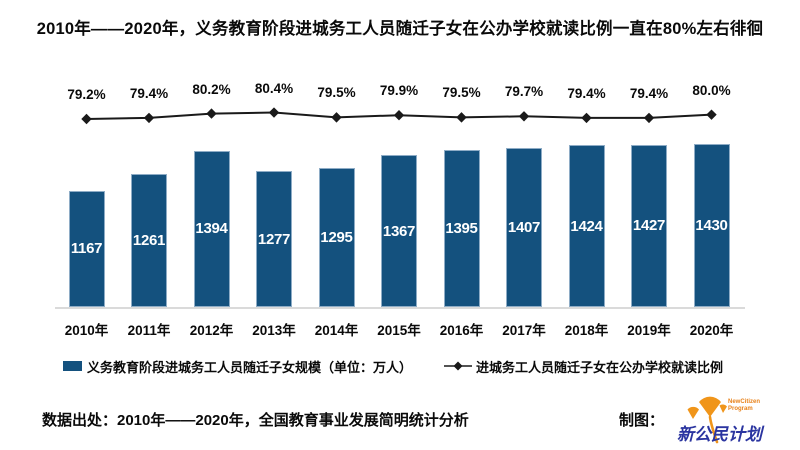 Image resolution: width=800 pixels, height=450 pixels. What do you see at coordinates (86, 330) in the screenshot?
I see `x-axis-label: 2010年` at bounding box center [86, 330].